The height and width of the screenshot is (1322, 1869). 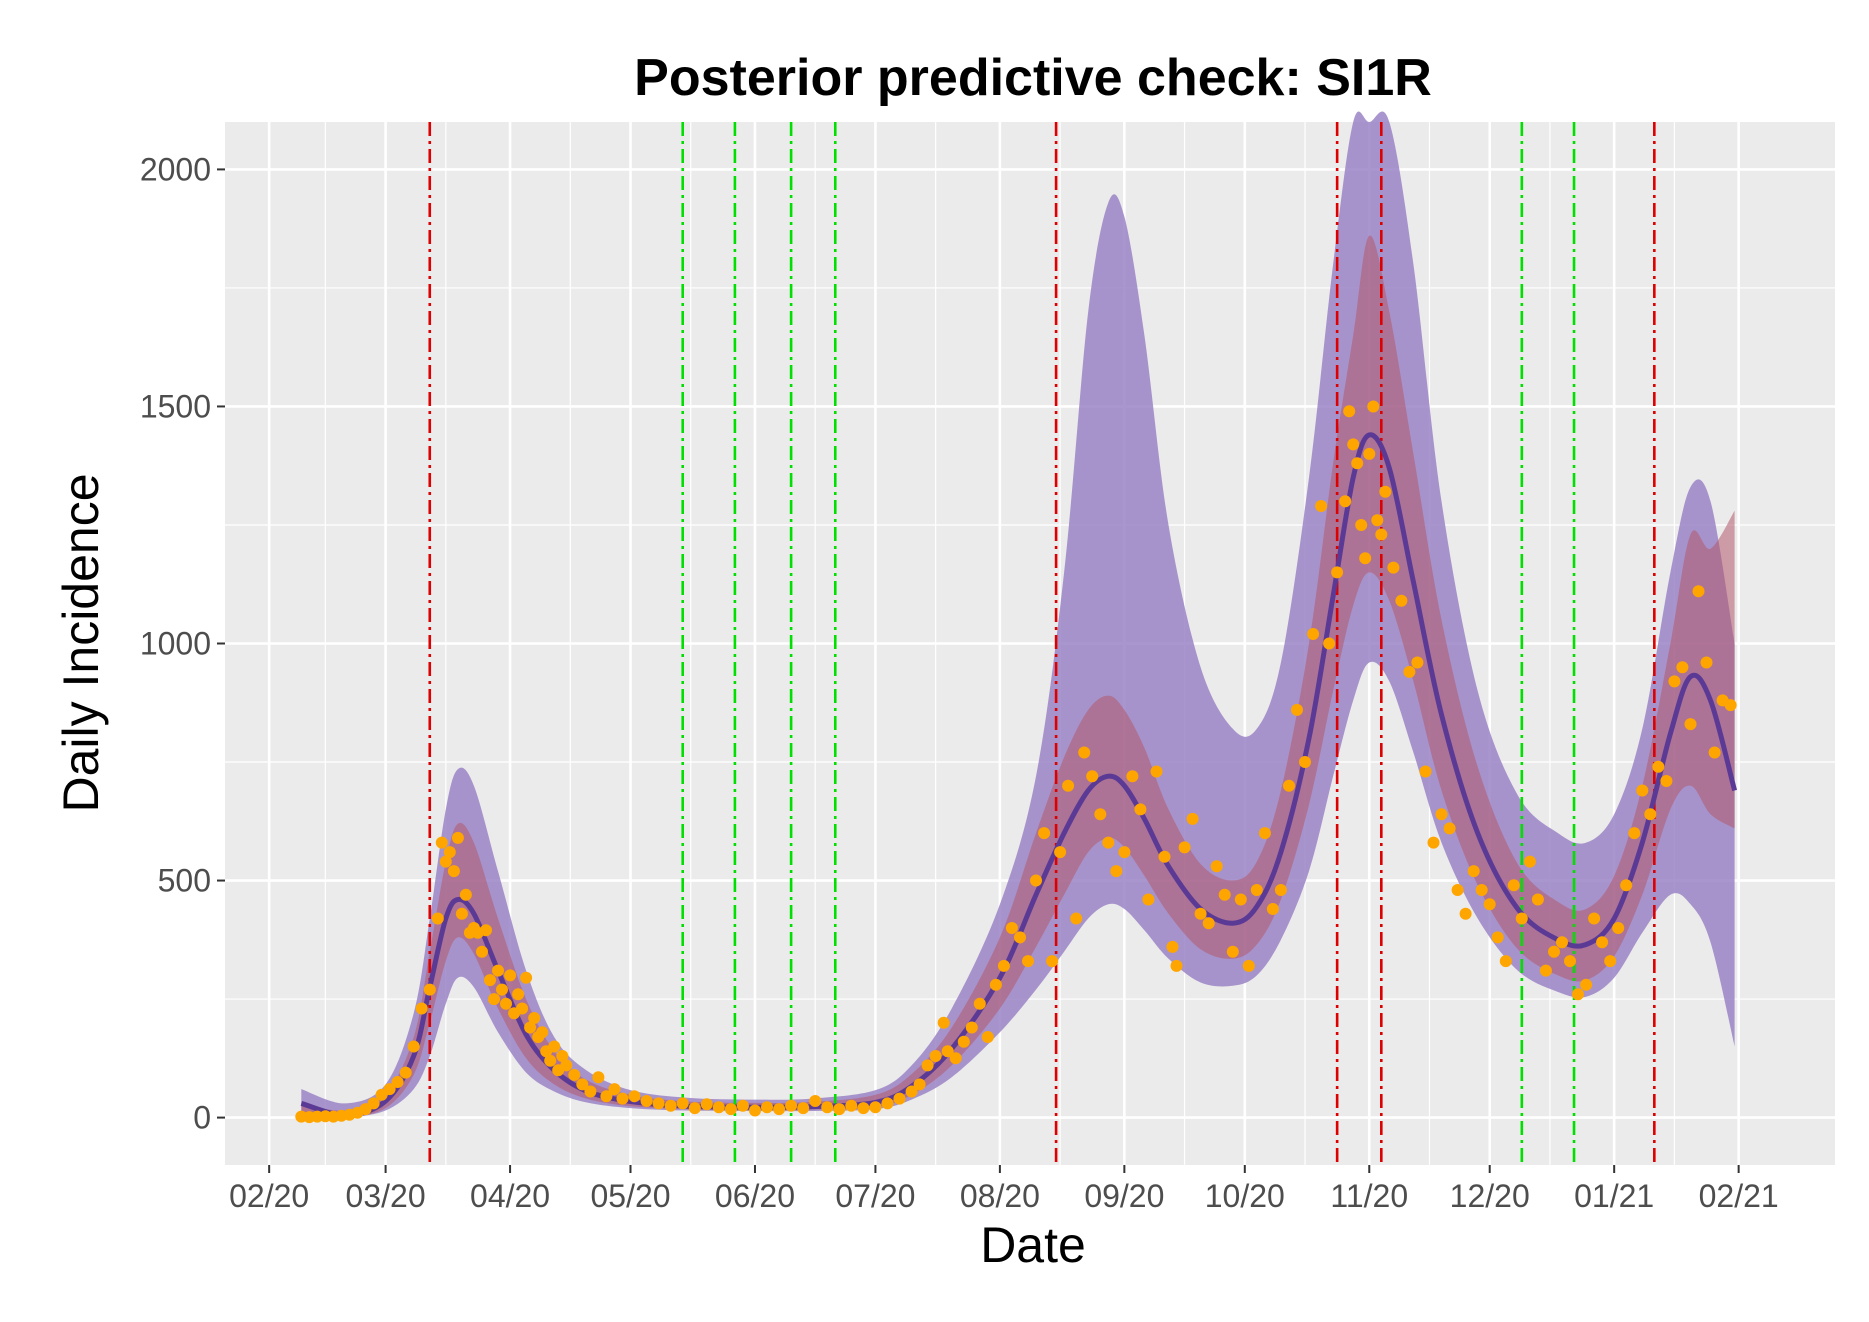 I want to click on x-tick-label: 01/21, so click(x=1614, y=1196).